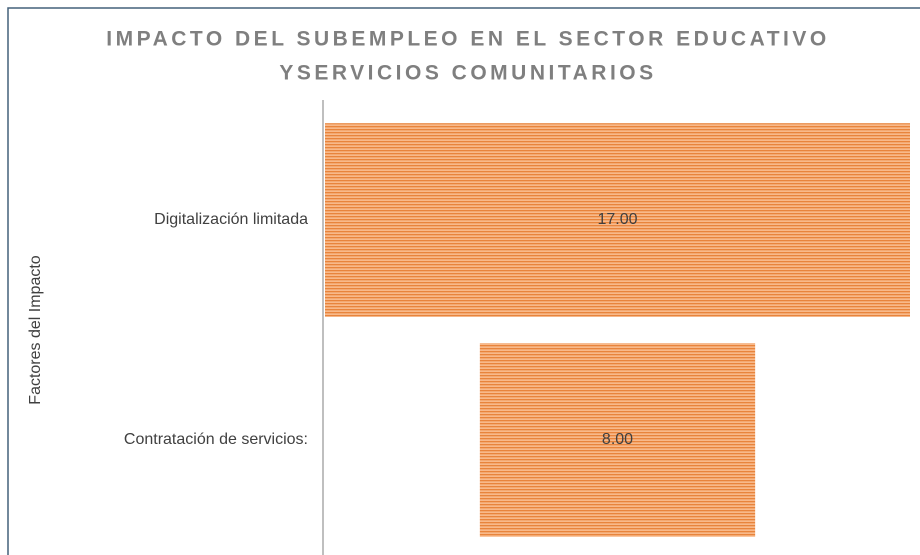 Image resolution: width=920 pixels, height=555 pixels. I want to click on data-label: 8.00, so click(617, 439).